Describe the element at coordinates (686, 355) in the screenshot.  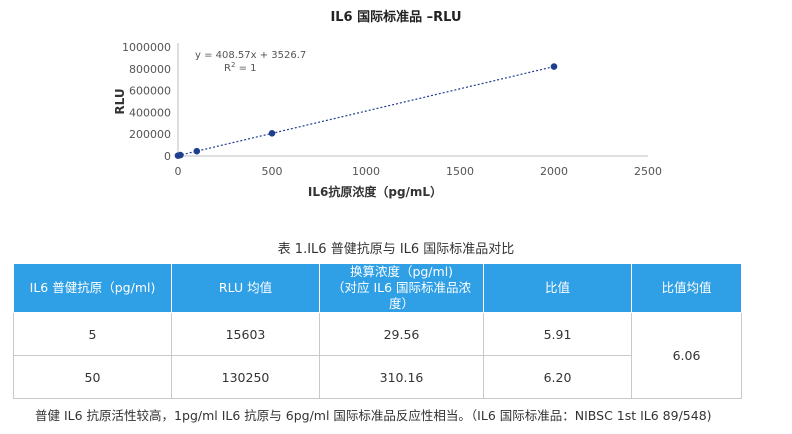
I see `cell-ratio-mean: 6.06` at that location.